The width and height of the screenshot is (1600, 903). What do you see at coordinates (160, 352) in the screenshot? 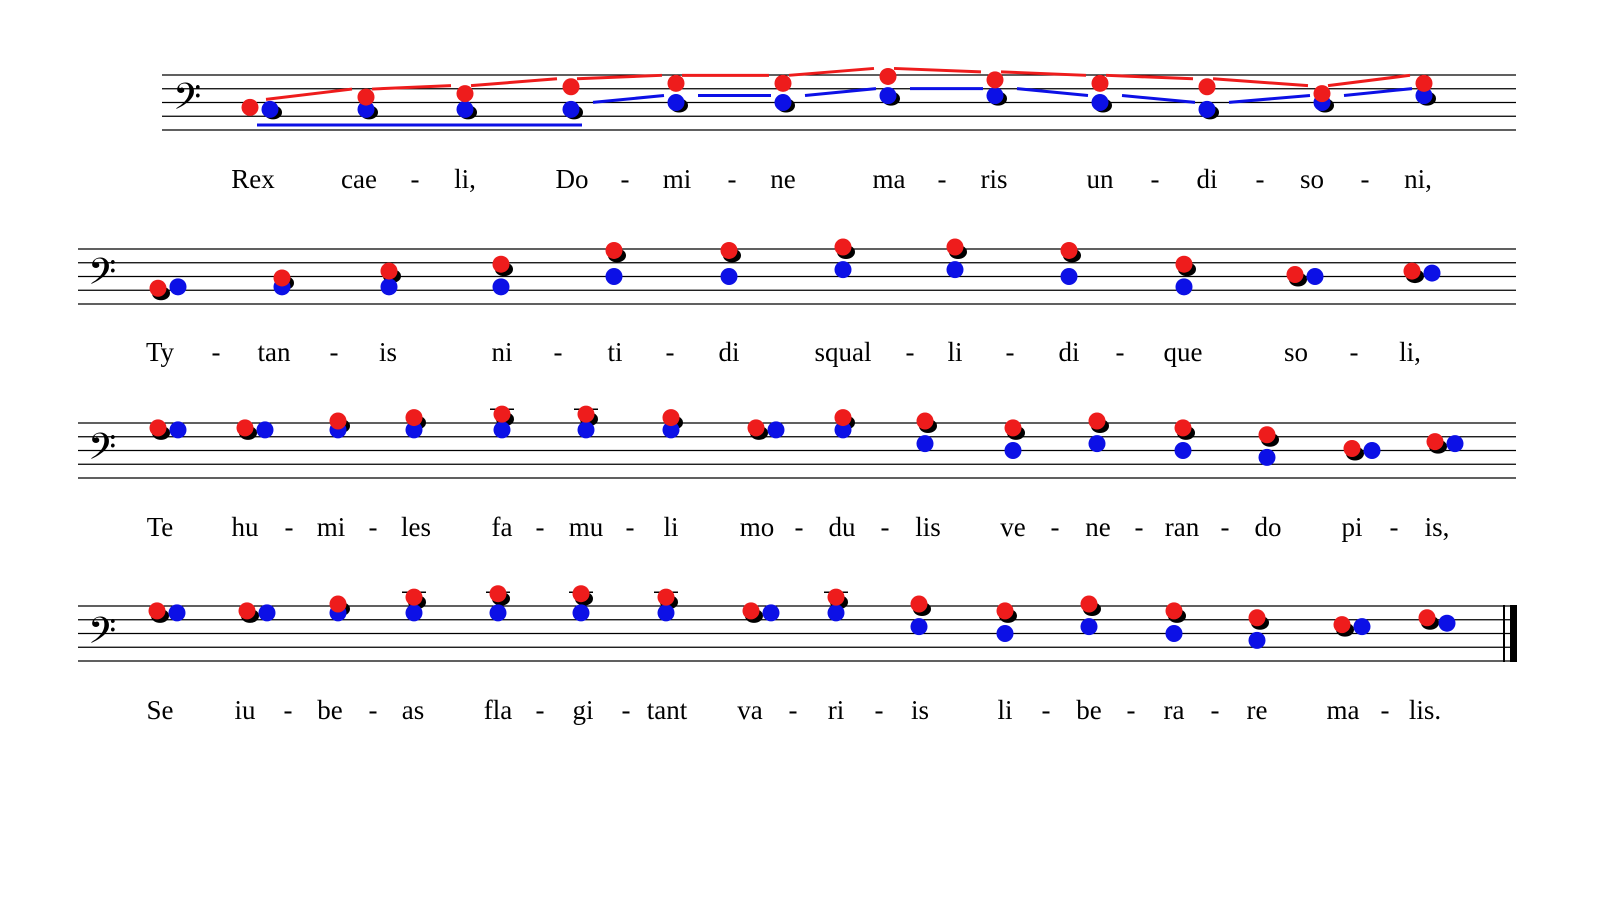
I see `lyric-syllable: Ty` at bounding box center [160, 352].